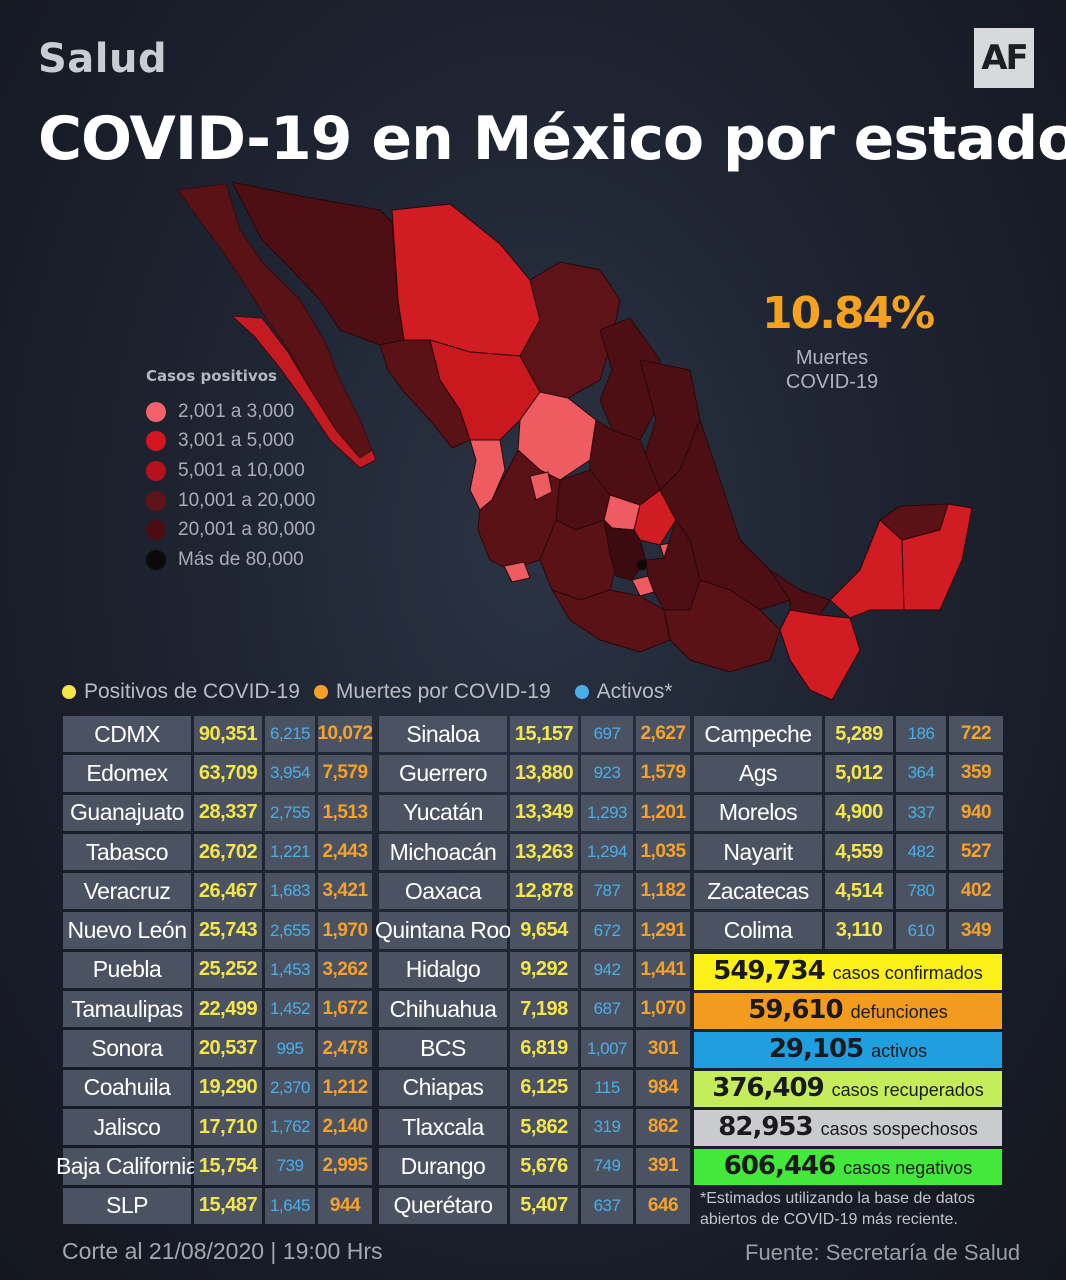  What do you see at coordinates (345, 1087) in the screenshot?
I see `deaths: 1,212` at bounding box center [345, 1087].